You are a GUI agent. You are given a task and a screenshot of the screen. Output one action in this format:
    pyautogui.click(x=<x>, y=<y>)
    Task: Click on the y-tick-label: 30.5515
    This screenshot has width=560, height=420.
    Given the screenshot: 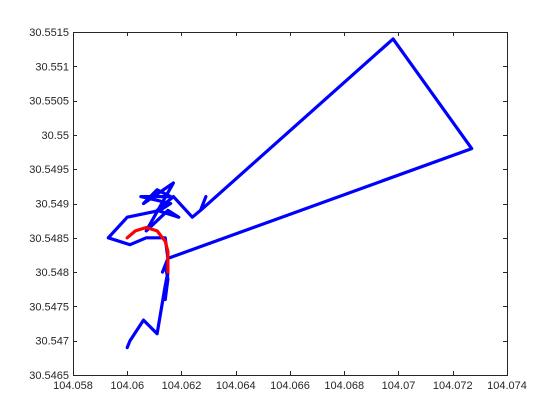 What is the action you would take?
    pyautogui.click(x=49, y=33)
    